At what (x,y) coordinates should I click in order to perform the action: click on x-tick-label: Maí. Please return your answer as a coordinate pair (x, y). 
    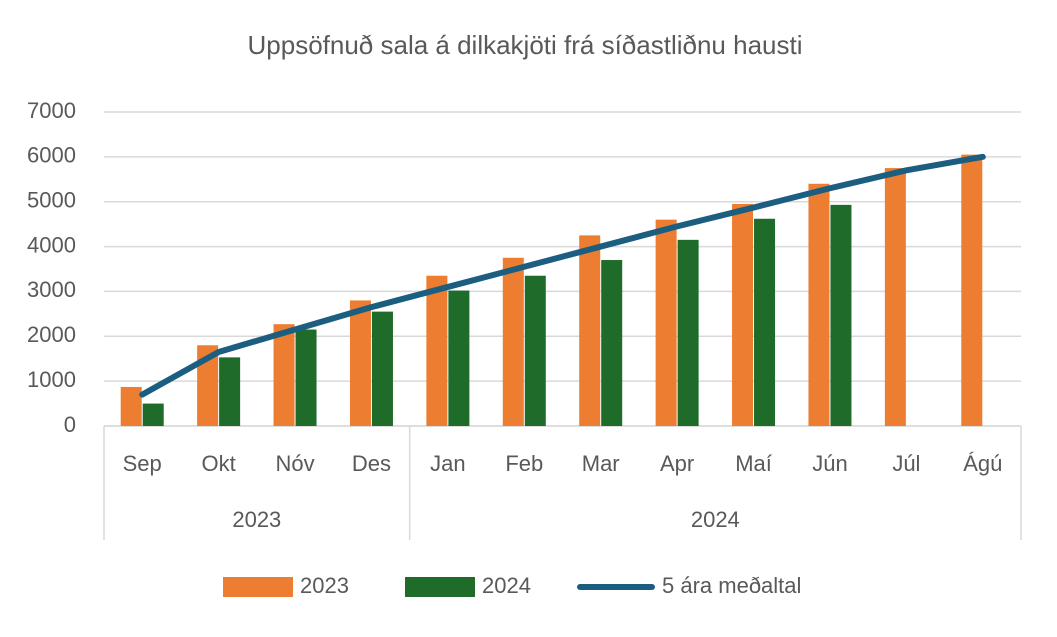
    Looking at the image, I should click on (753, 463).